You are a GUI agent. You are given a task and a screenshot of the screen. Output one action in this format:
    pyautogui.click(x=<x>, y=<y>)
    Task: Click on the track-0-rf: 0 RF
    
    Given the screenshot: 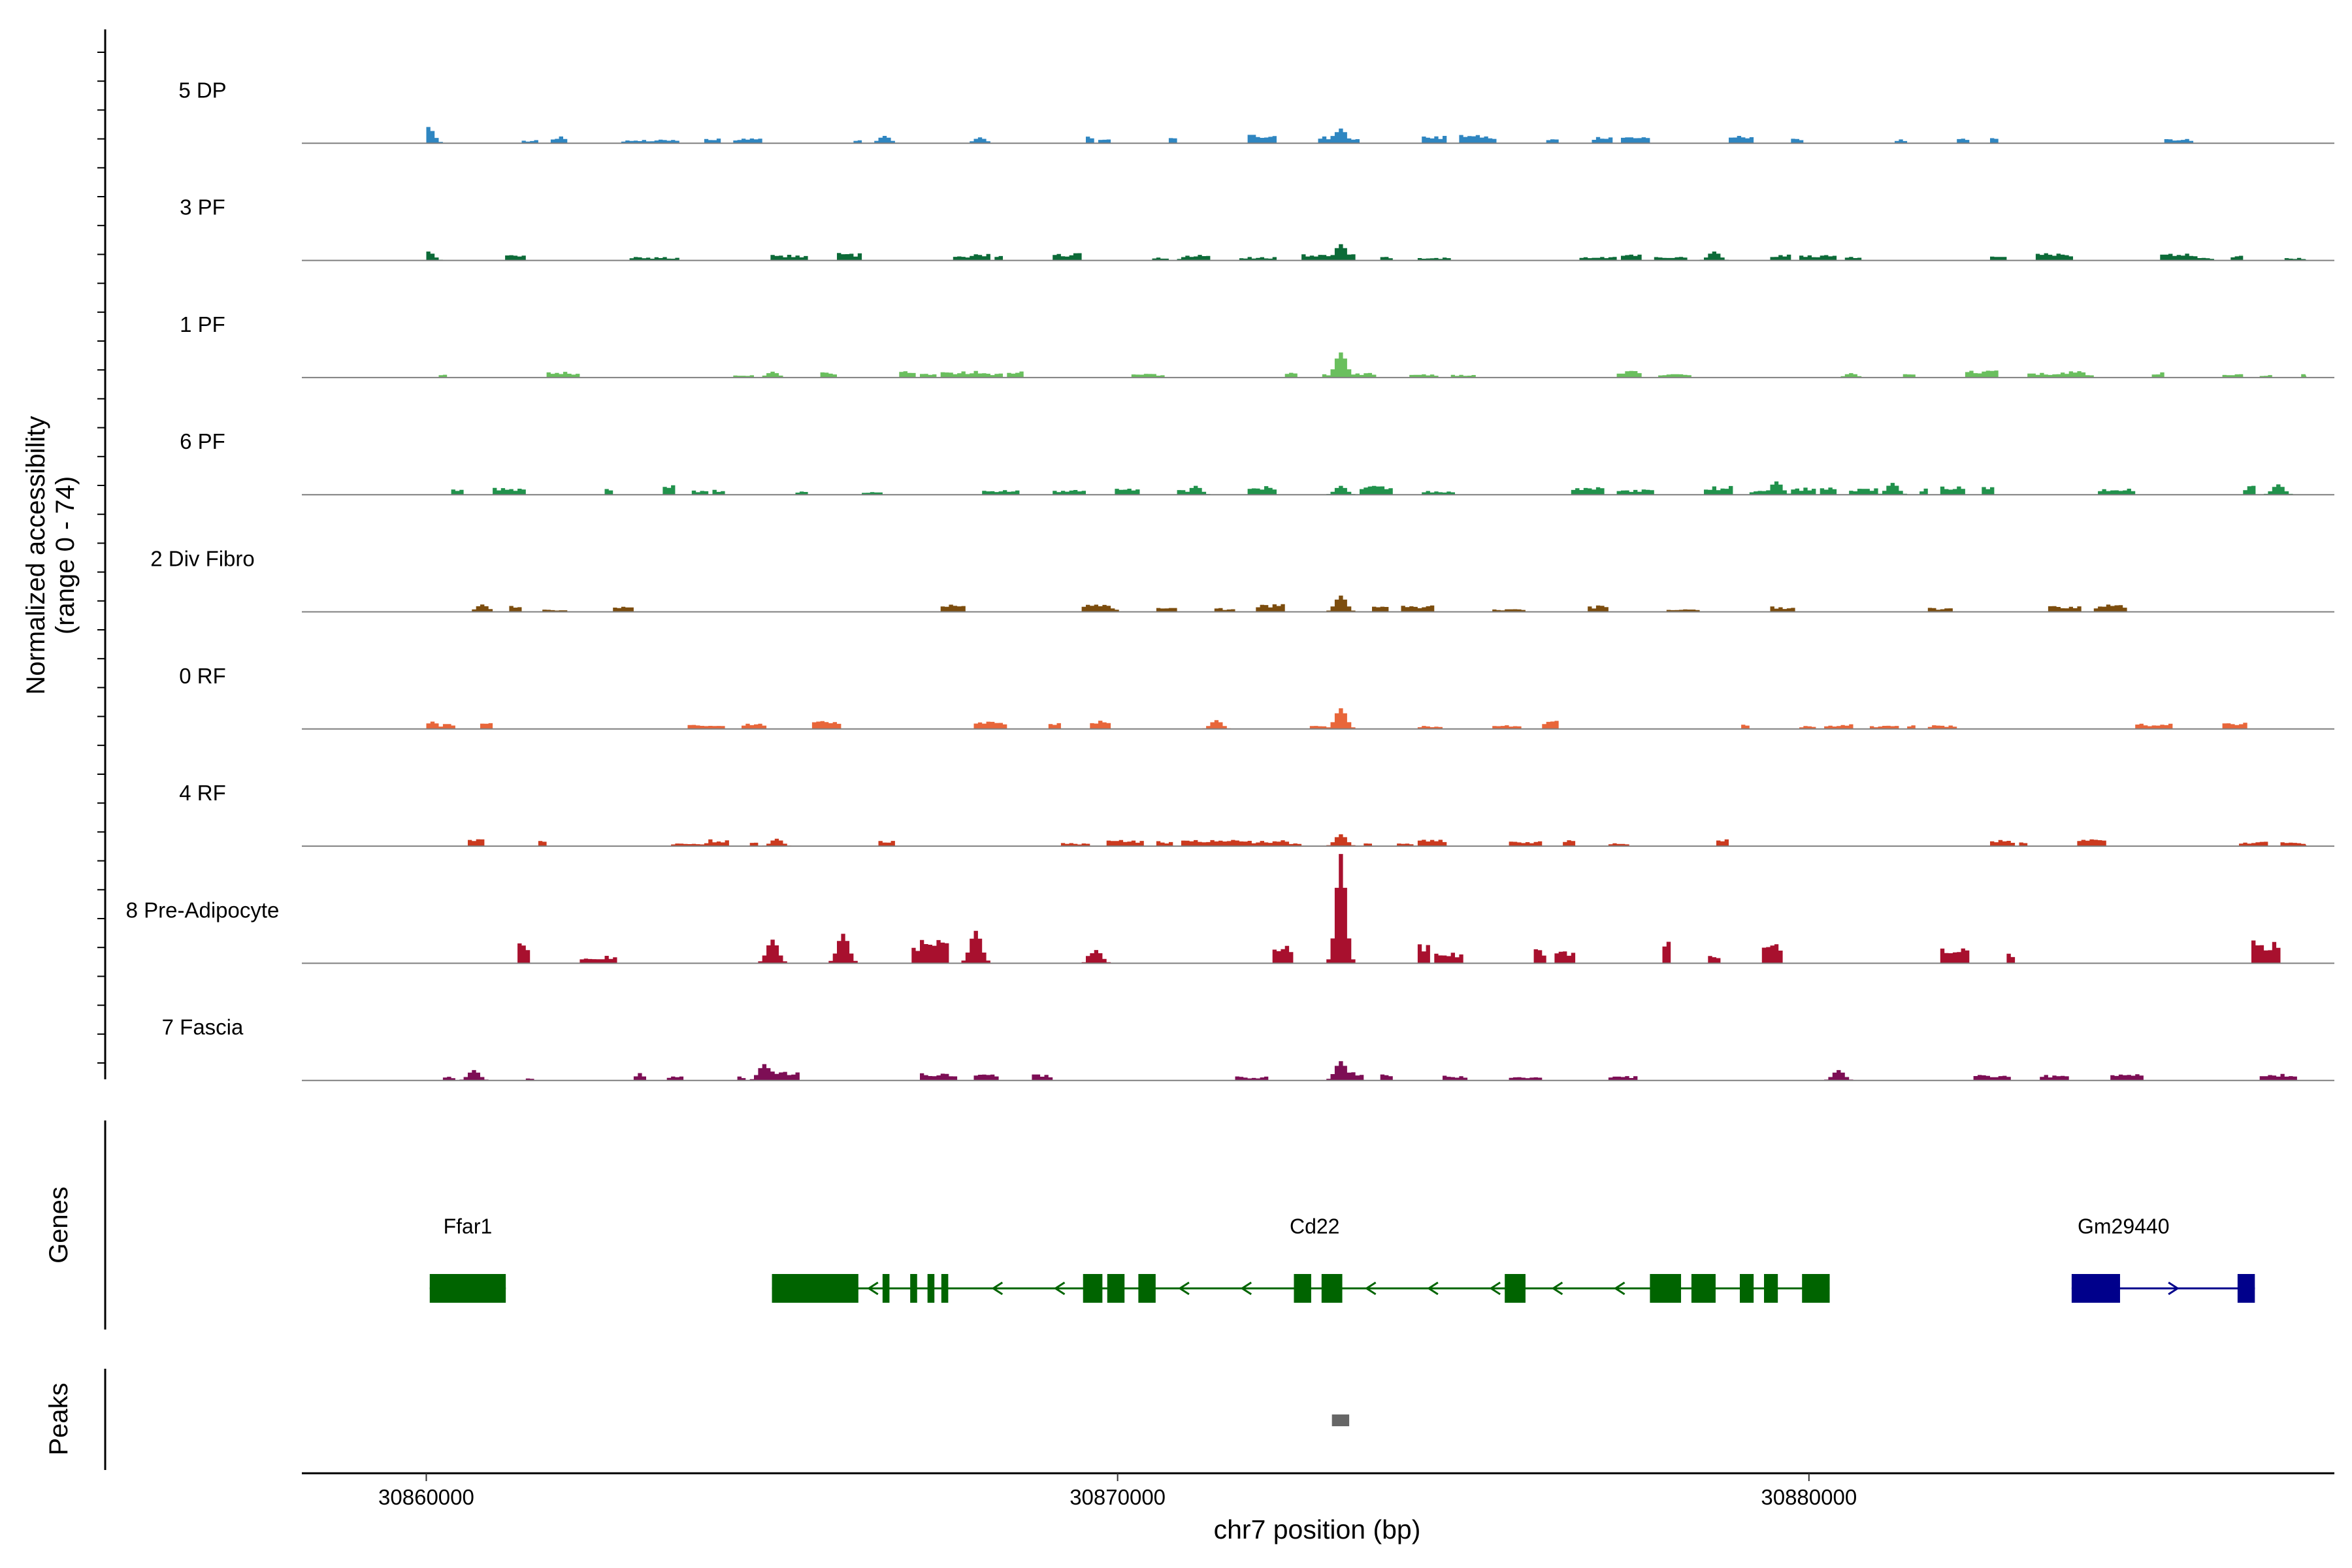 What is the action you would take?
    pyautogui.click(x=1256, y=697)
    